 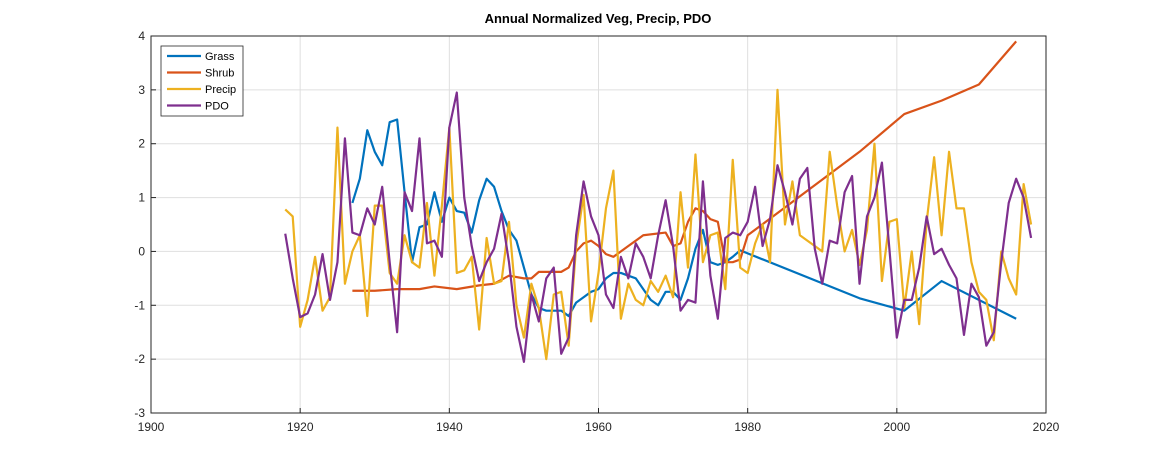 What do you see at coordinates (141, 90) in the screenshot?
I see `y-tick-label: 3` at bounding box center [141, 90].